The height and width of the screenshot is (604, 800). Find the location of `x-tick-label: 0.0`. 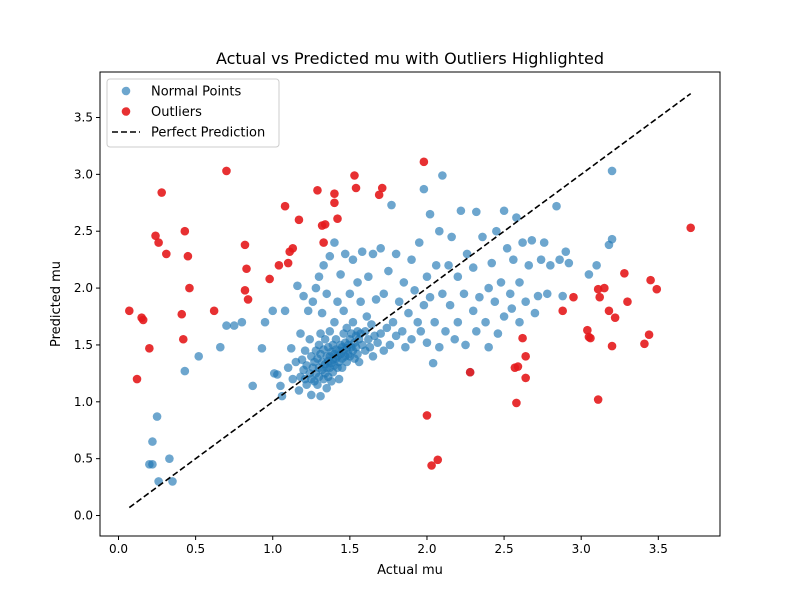

x-tick-label: 0.0 is located at coordinates (118, 549).